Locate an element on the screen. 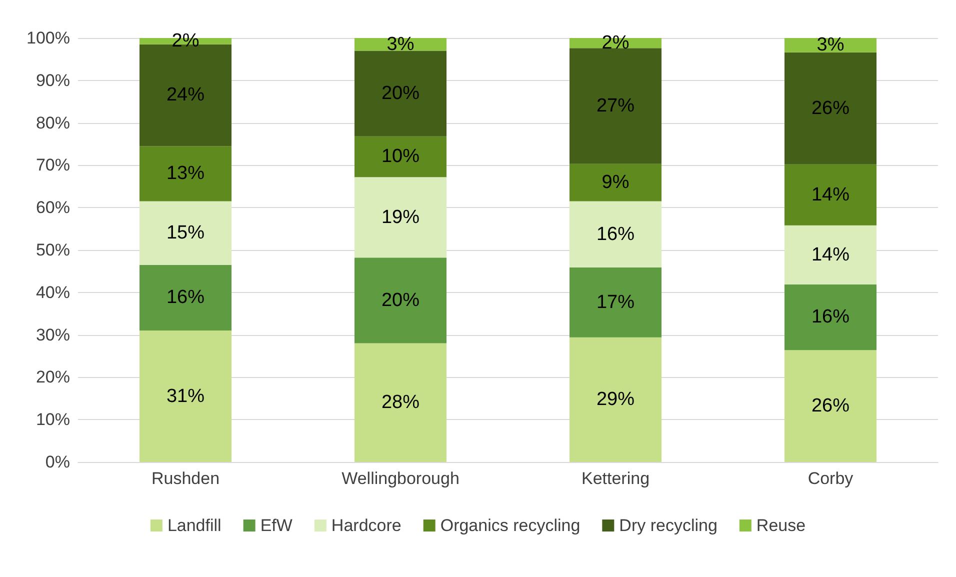 The image size is (956, 577). y-tick-label: 60% is located at coordinates (53, 208).